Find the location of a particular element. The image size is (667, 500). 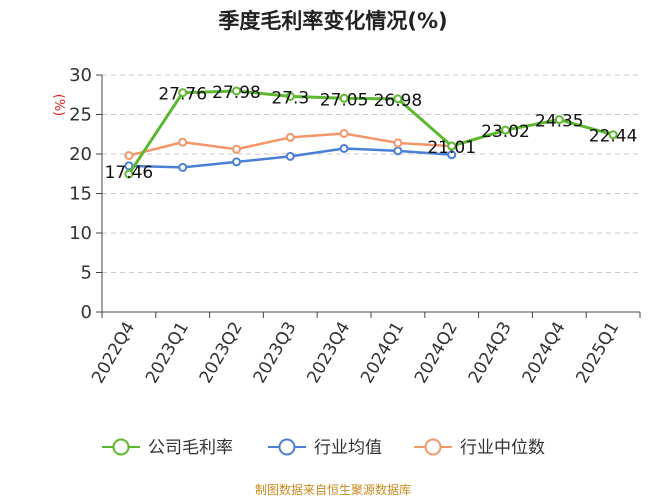

data-label: 24.35 is located at coordinates (559, 122).